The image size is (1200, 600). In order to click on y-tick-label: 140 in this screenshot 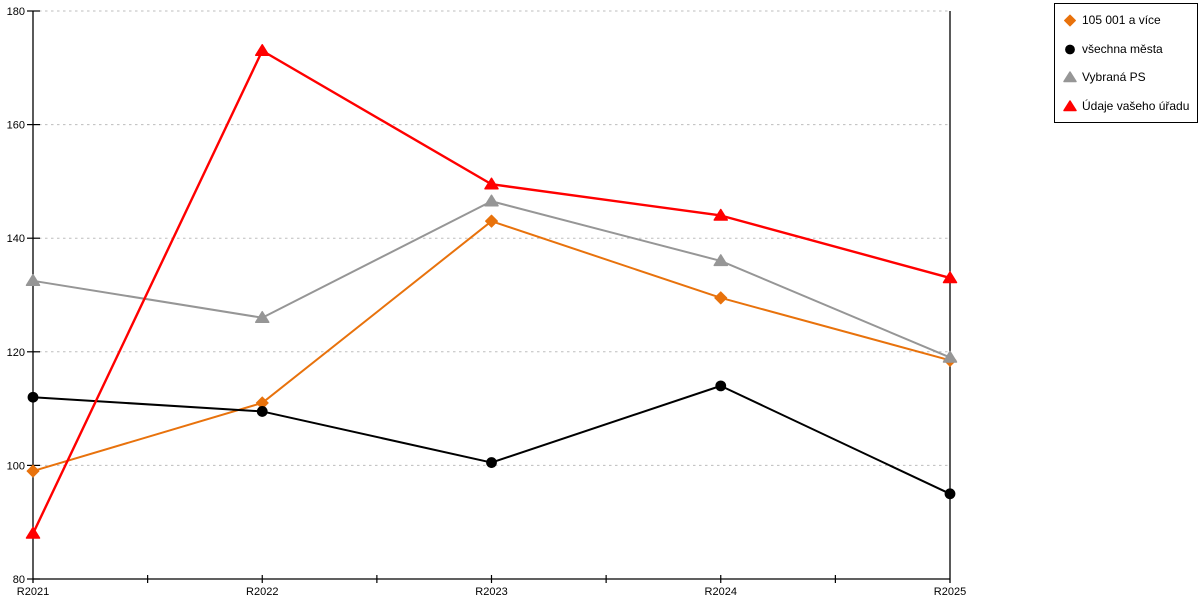, I will do `click(16, 239)`.